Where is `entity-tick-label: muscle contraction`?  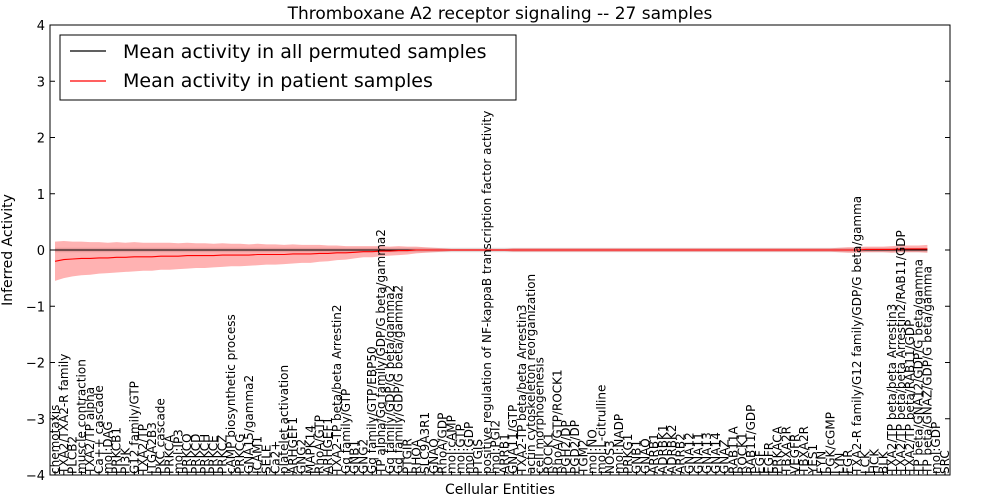 entity-tick-label: muscle contraction is located at coordinates (81, 416).